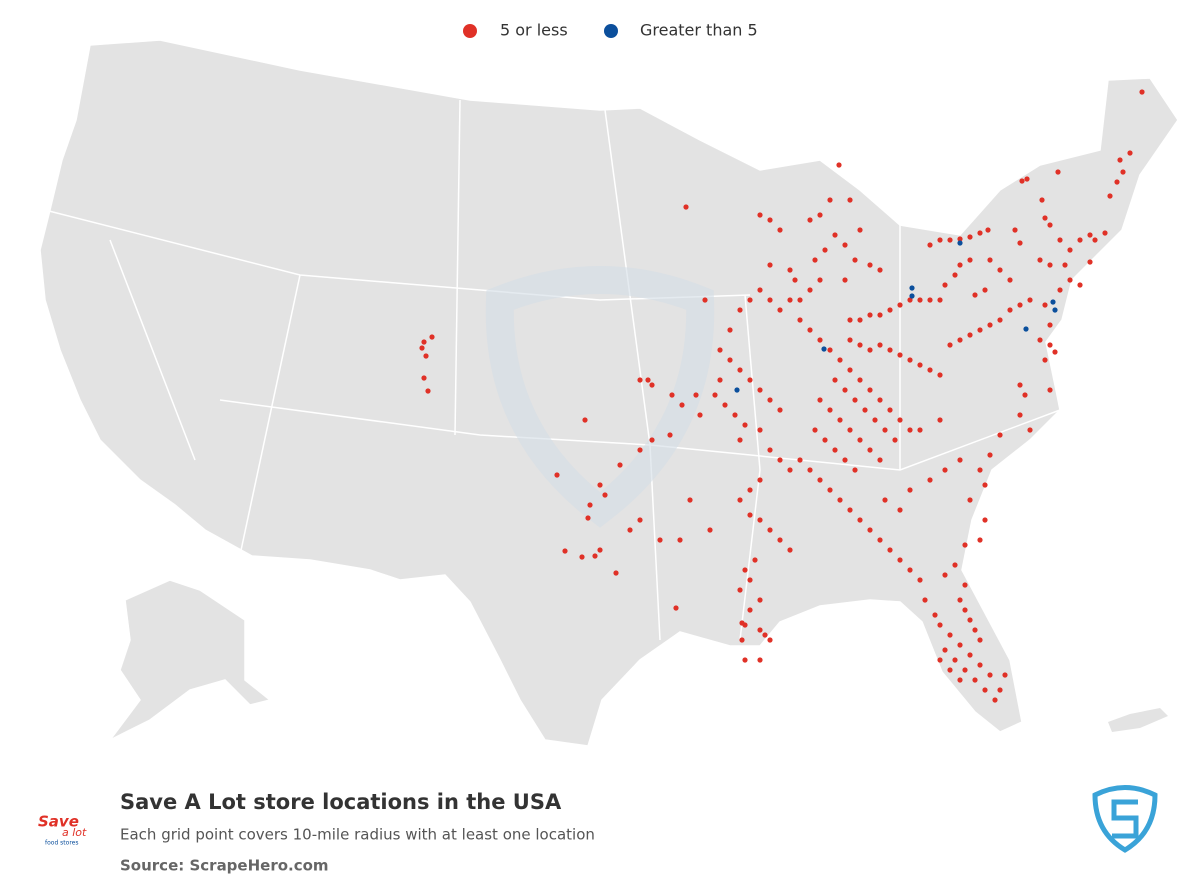 The width and height of the screenshot is (1200, 884). What do you see at coordinates (534, 30) in the screenshot?
I see `legend-label: 5 or less` at bounding box center [534, 30].